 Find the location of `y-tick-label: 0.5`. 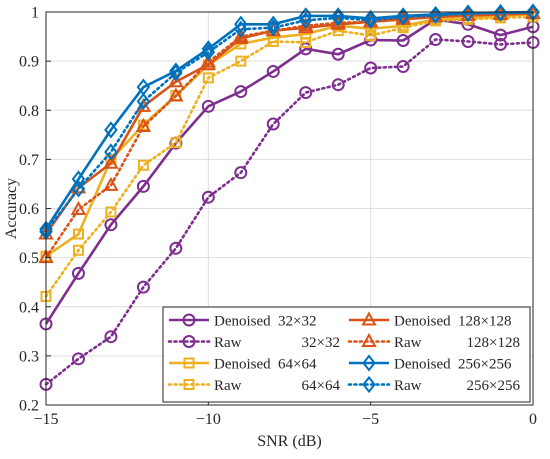

y-tick-label: 0.5 is located at coordinates (29, 258).